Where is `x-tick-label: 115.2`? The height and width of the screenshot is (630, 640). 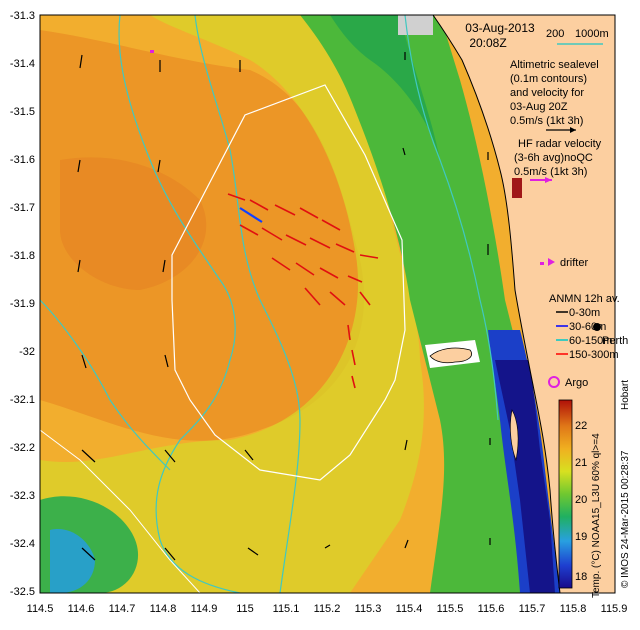 x-tick-label: 115.2 is located at coordinates (327, 609).